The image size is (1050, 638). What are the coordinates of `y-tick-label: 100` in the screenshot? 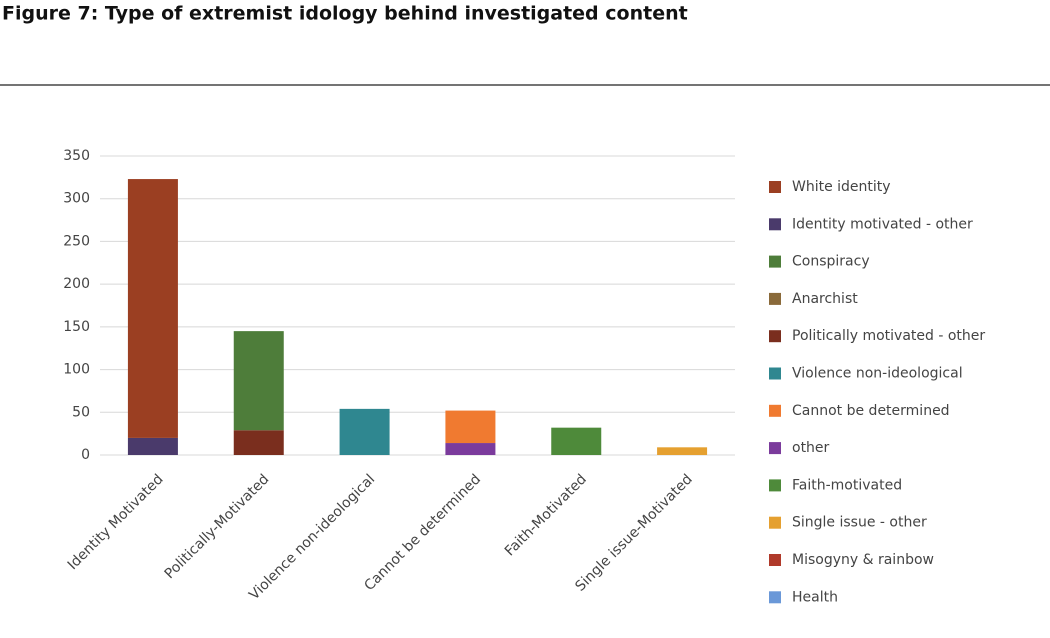 It's located at (76, 370).